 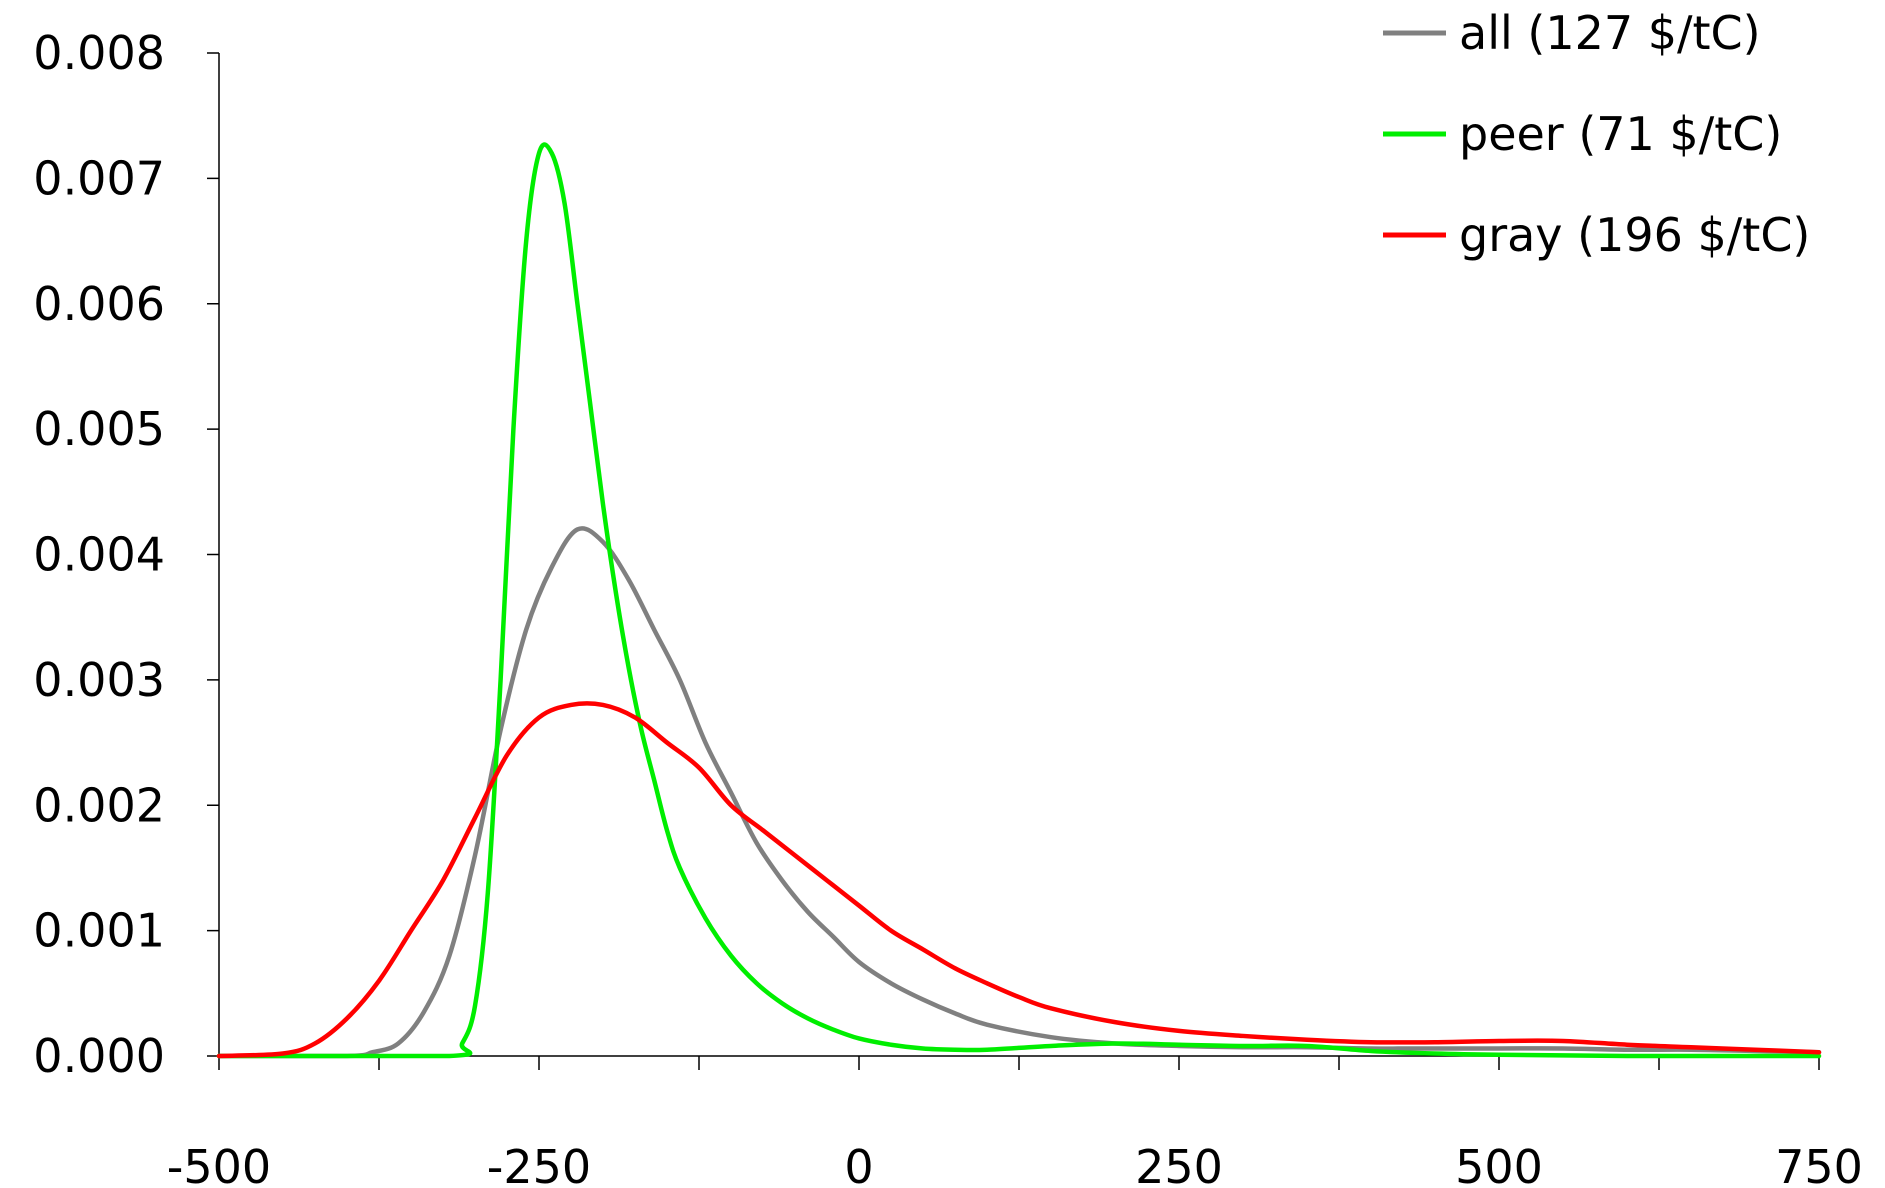 What do you see at coordinates (539, 1164) in the screenshot?
I see `x-tick-label: -250` at bounding box center [539, 1164].